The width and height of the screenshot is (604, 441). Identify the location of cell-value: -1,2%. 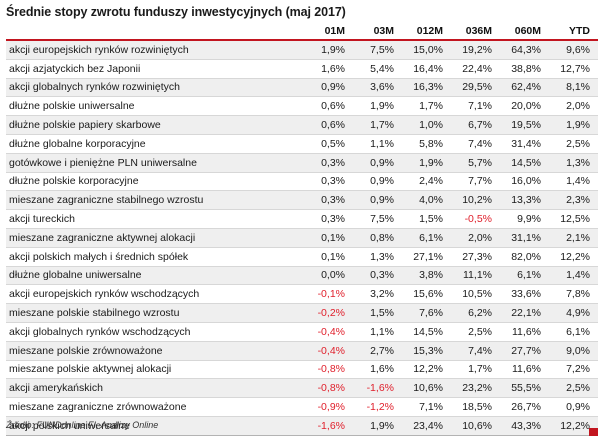
(377, 407).